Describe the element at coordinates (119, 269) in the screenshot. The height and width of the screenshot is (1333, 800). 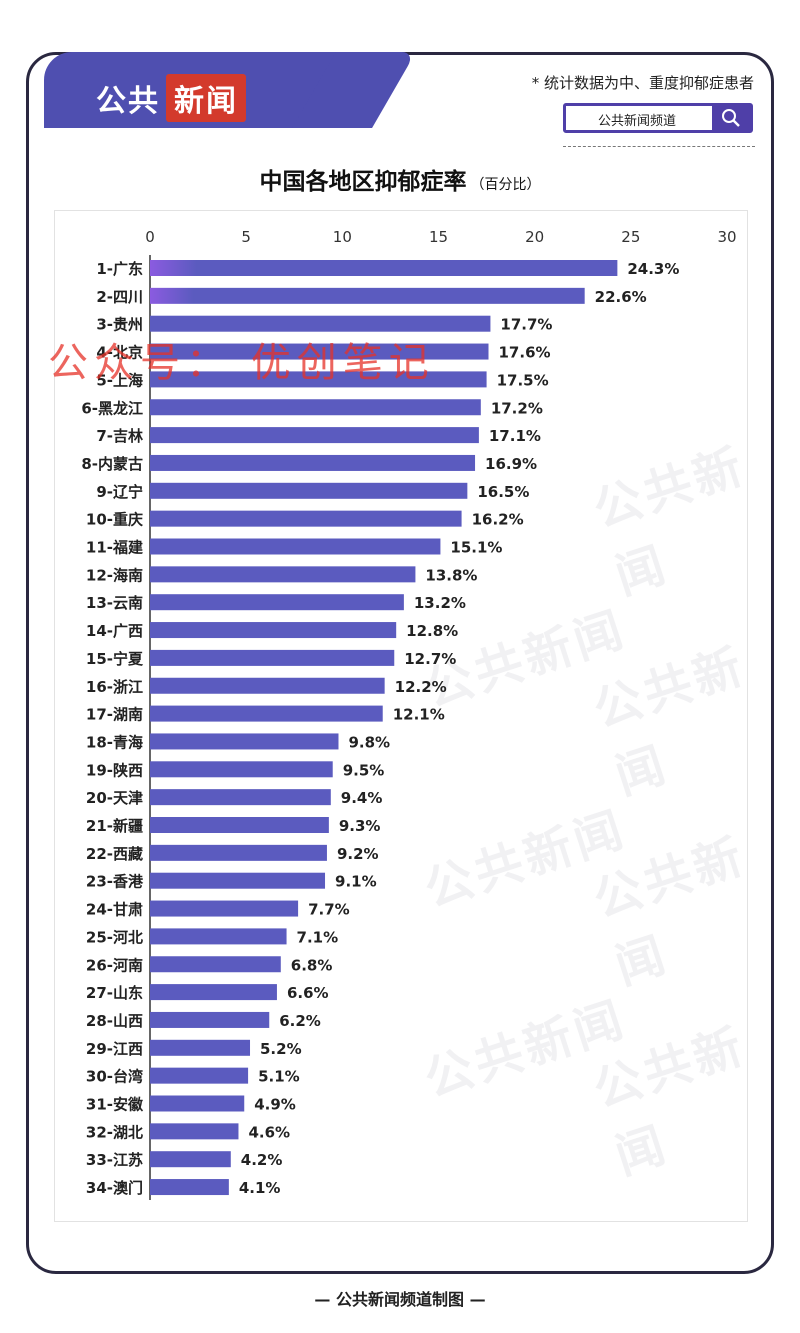
I see `category-label: 1-广东` at that location.